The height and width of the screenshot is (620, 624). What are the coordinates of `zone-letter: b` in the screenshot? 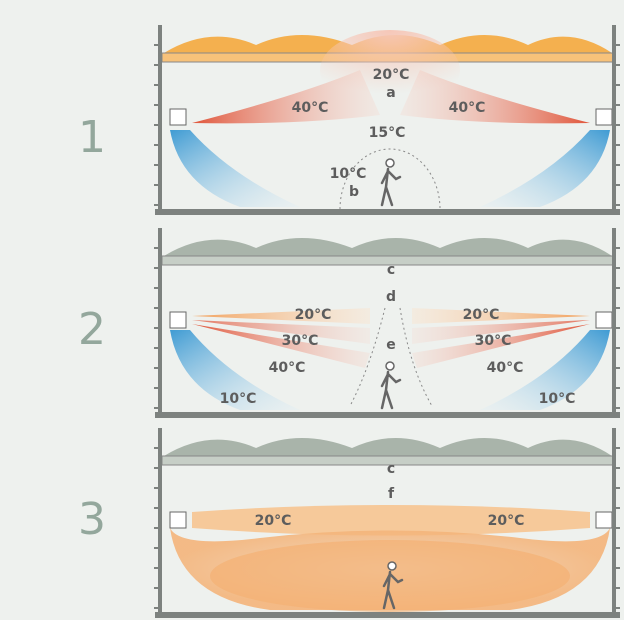 It's located at (354, 192).